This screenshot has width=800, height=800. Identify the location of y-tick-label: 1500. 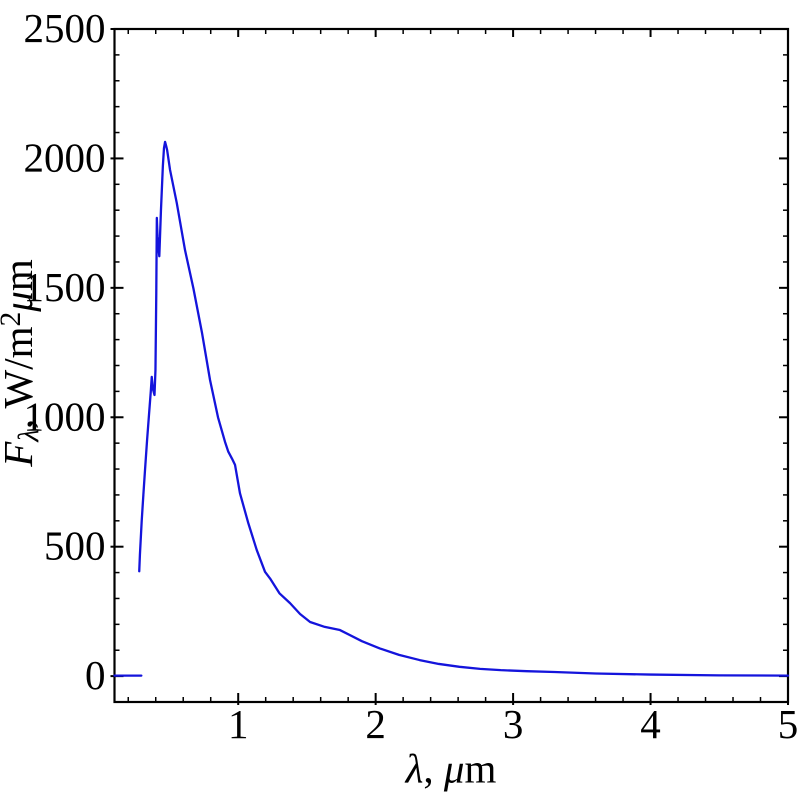
(65, 287).